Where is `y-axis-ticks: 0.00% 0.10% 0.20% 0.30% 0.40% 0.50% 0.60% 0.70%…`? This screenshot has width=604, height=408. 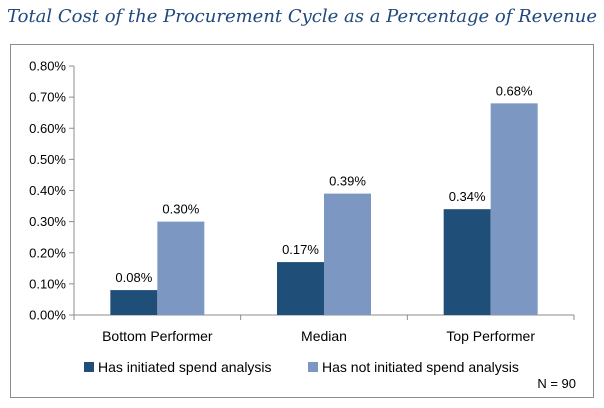
y-axis-ticks: 0.00% 0.10% 0.20% 0.30% 0.40% 0.50% 0.60% 0.70%… is located at coordinates (51, 191).